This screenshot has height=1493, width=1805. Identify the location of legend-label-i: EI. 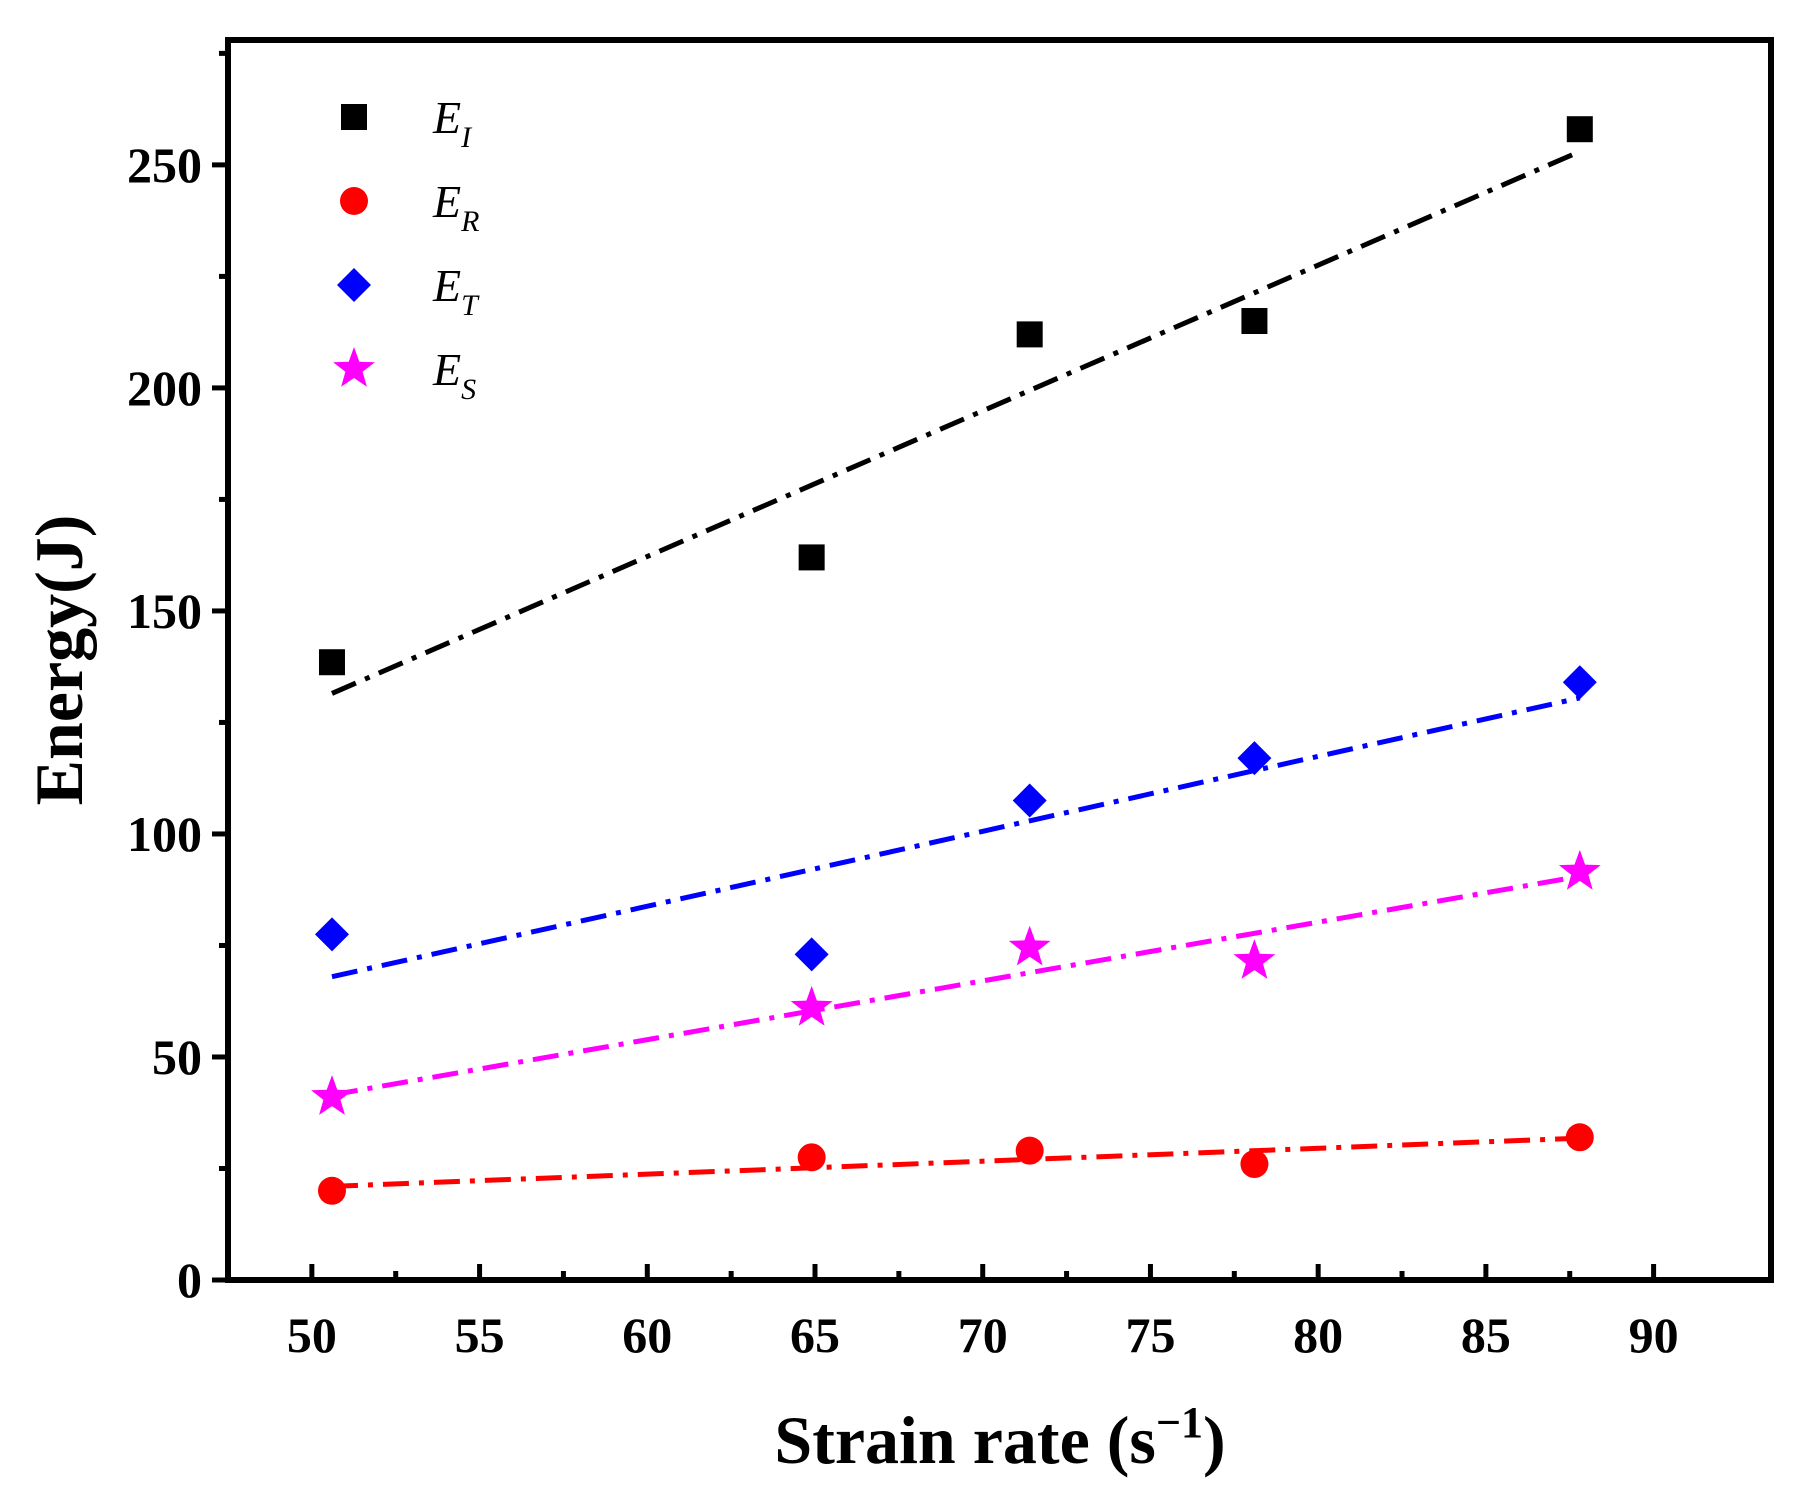
(452, 123).